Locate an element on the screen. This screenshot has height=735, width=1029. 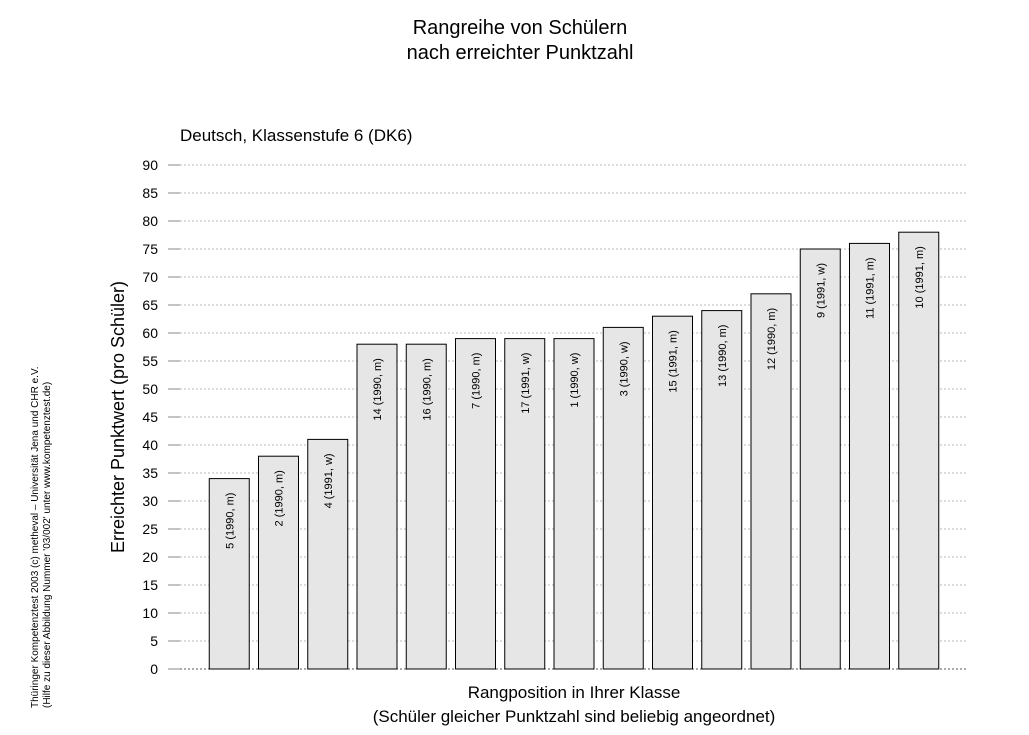
y-tick-label: 60 is located at coordinates (150, 333).